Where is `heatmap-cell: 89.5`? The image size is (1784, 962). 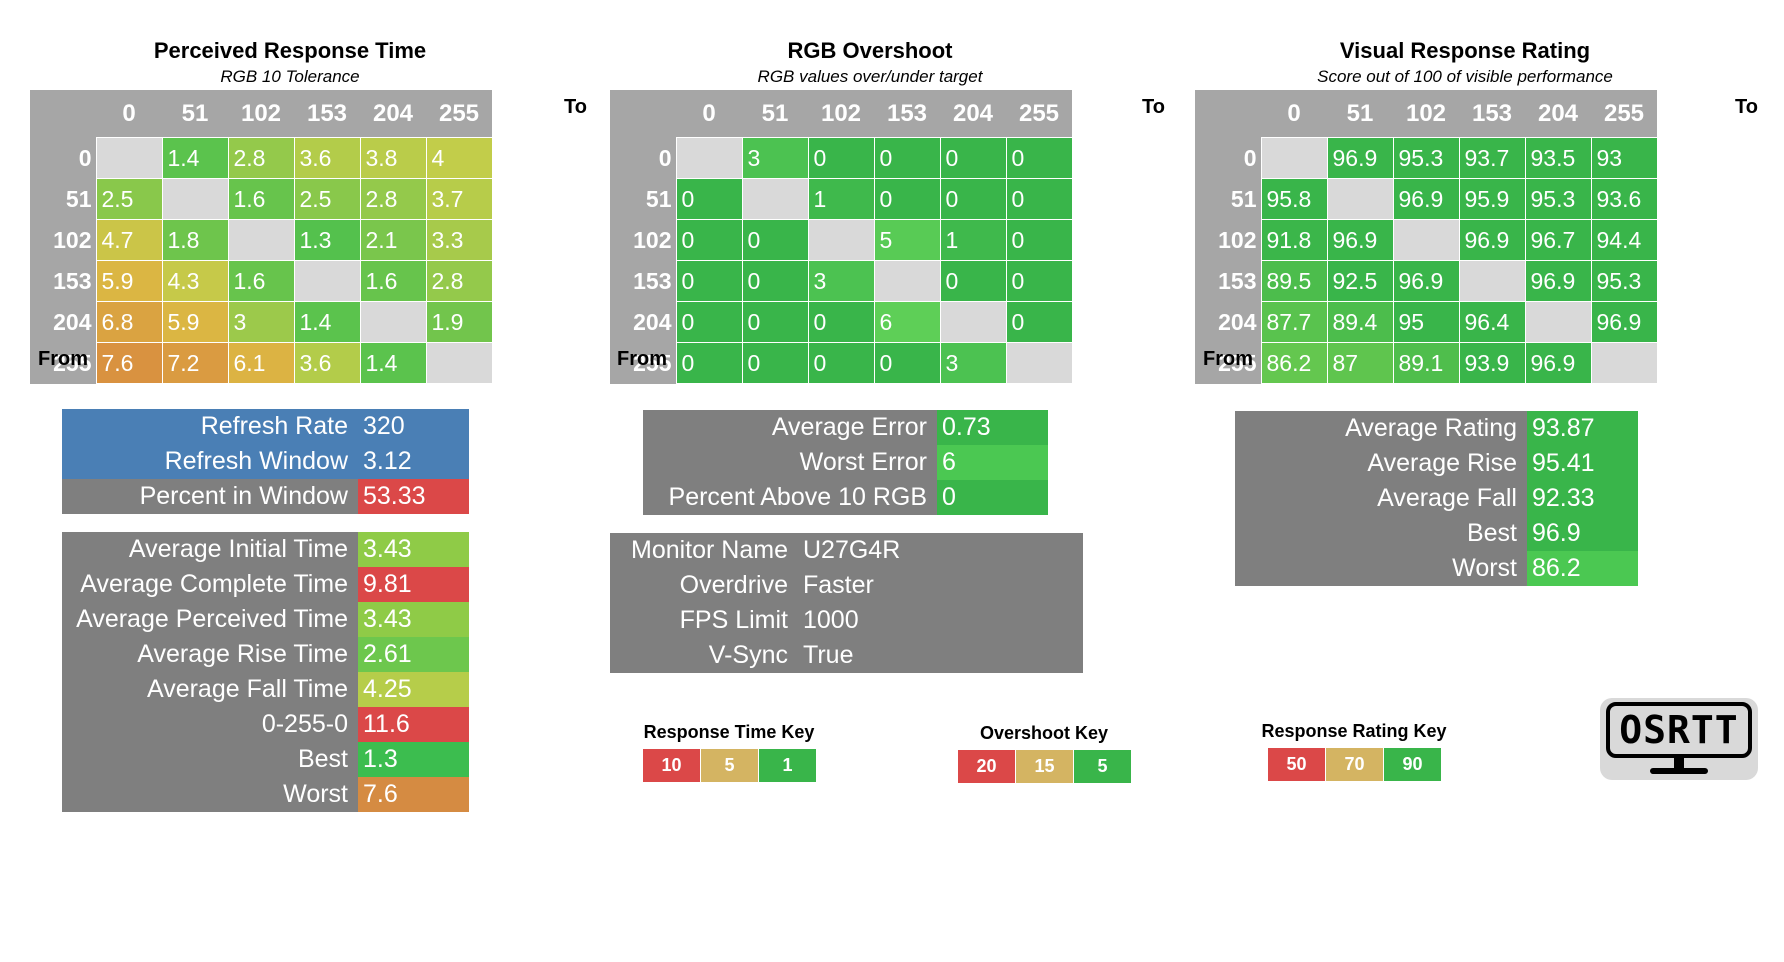 heatmap-cell: 89.5 is located at coordinates (1294, 281).